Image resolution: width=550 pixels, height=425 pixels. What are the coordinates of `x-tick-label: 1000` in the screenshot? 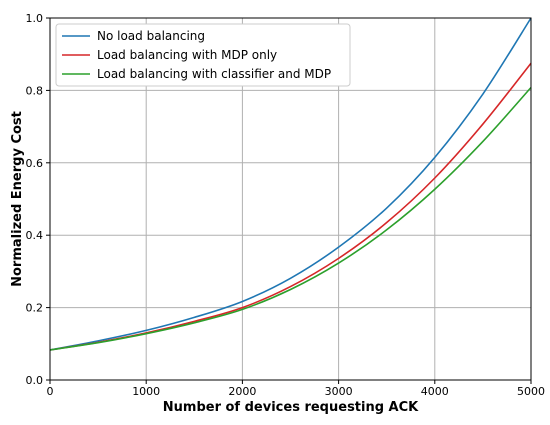 It's located at (146, 391).